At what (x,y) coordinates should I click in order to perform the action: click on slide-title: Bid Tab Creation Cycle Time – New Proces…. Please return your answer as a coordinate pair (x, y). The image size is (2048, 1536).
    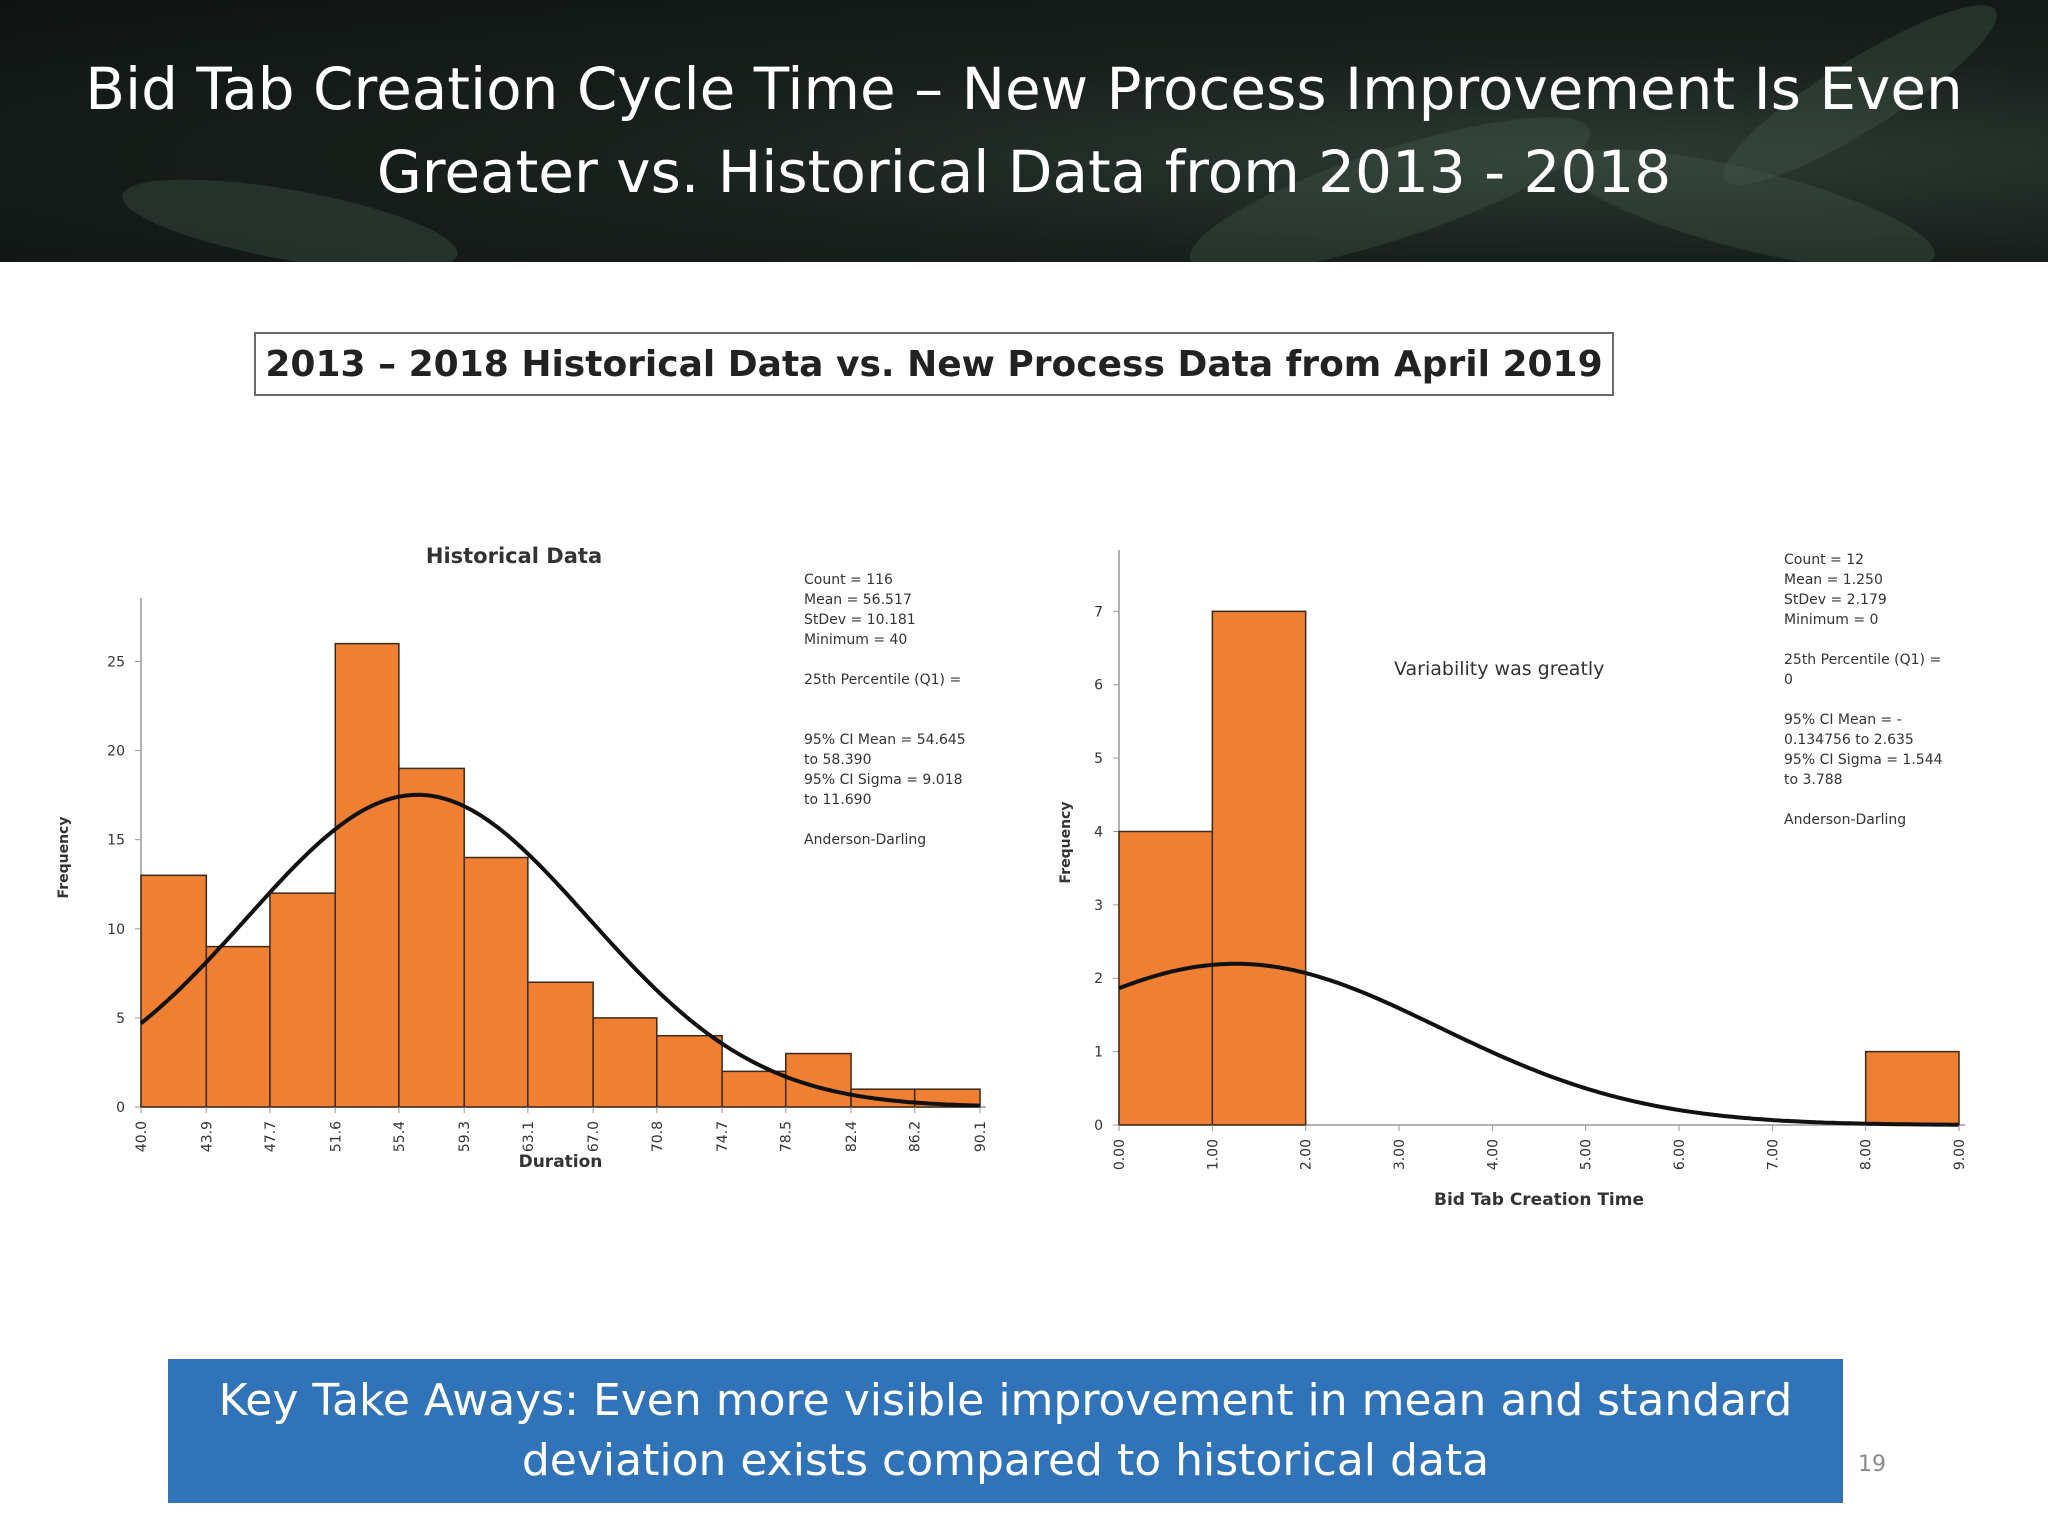
    Looking at the image, I should click on (1024, 130).